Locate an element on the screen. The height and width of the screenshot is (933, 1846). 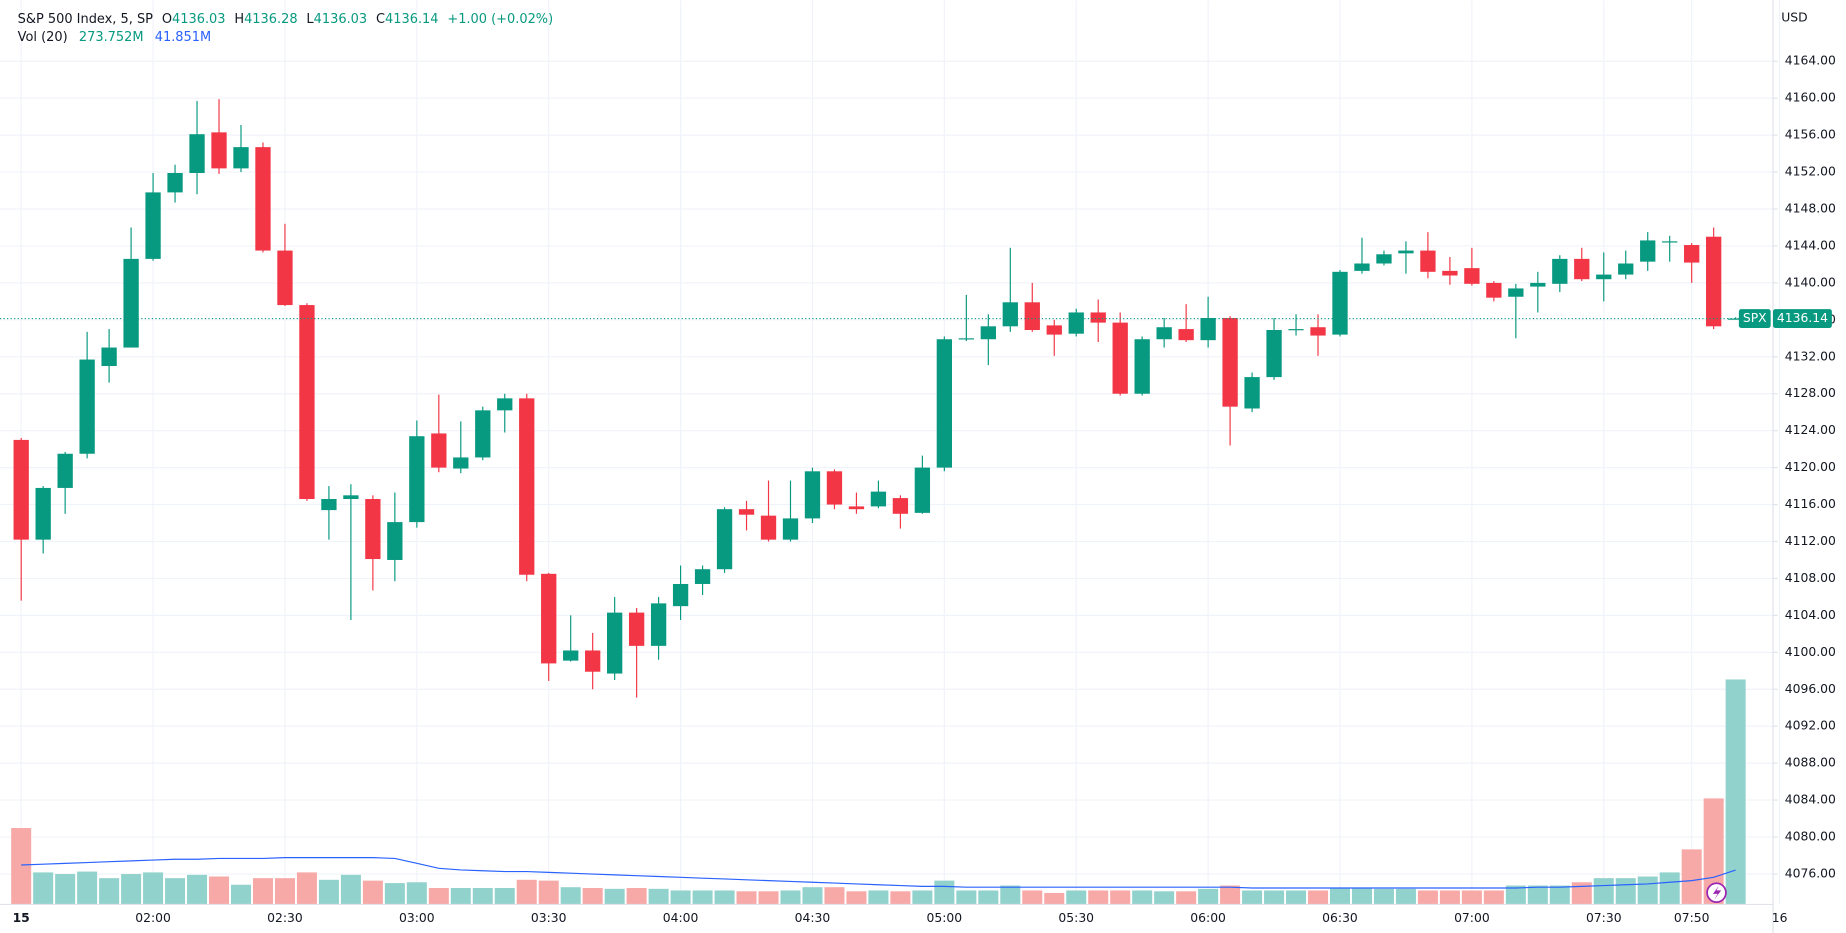
symbol-title: S&P 500 Index, 5, SP is located at coordinates (86, 19).